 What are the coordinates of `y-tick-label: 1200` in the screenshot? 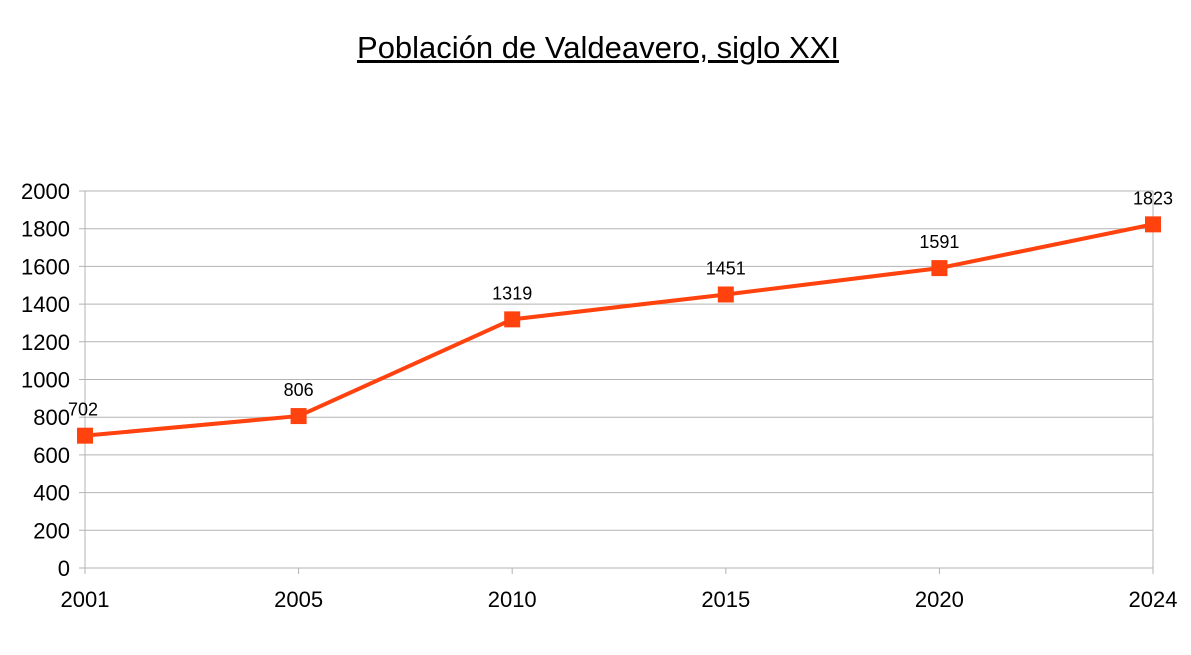 It's located at (45, 342).